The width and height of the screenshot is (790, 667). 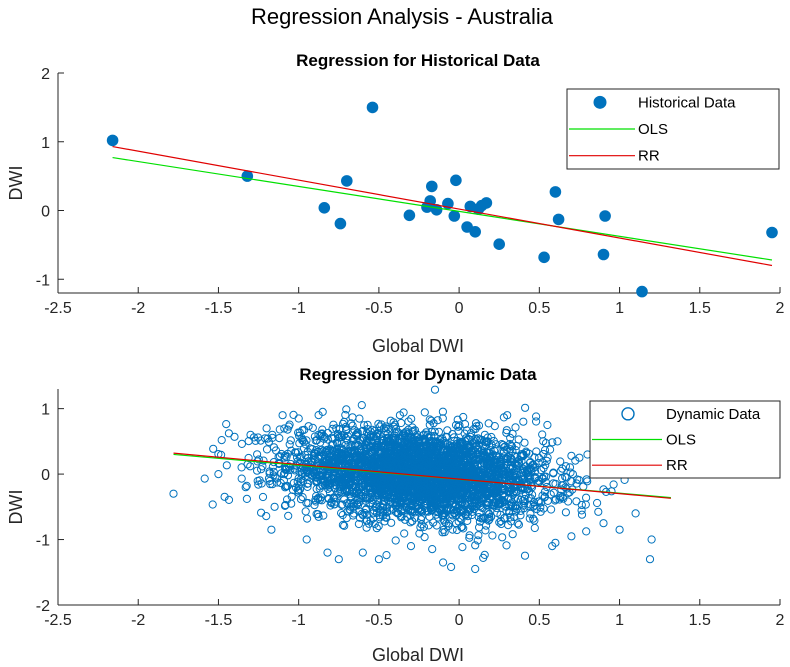 I want to click on dynamic-x-axis-label: Global DWI, so click(x=418, y=655).